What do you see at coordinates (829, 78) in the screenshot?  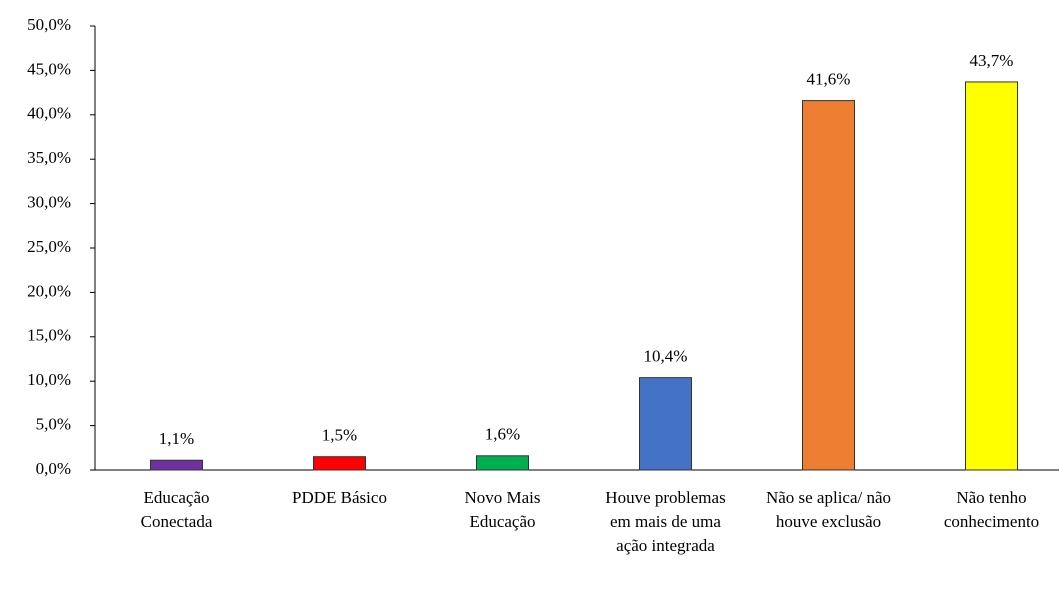 I see `data-label: 41,6%` at bounding box center [829, 78].